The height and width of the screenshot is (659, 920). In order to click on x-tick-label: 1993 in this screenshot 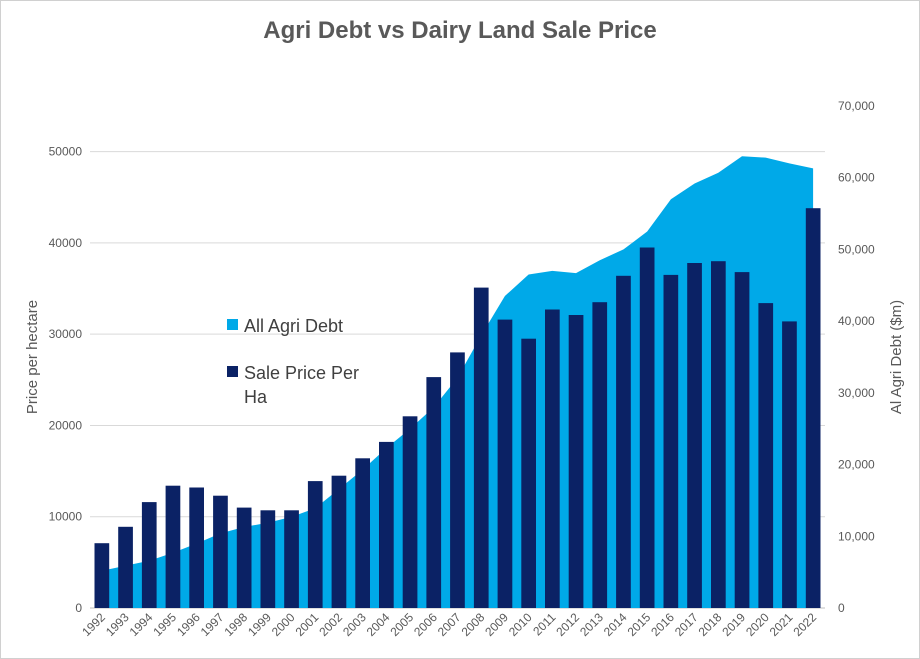, I will do `click(117, 624)`.